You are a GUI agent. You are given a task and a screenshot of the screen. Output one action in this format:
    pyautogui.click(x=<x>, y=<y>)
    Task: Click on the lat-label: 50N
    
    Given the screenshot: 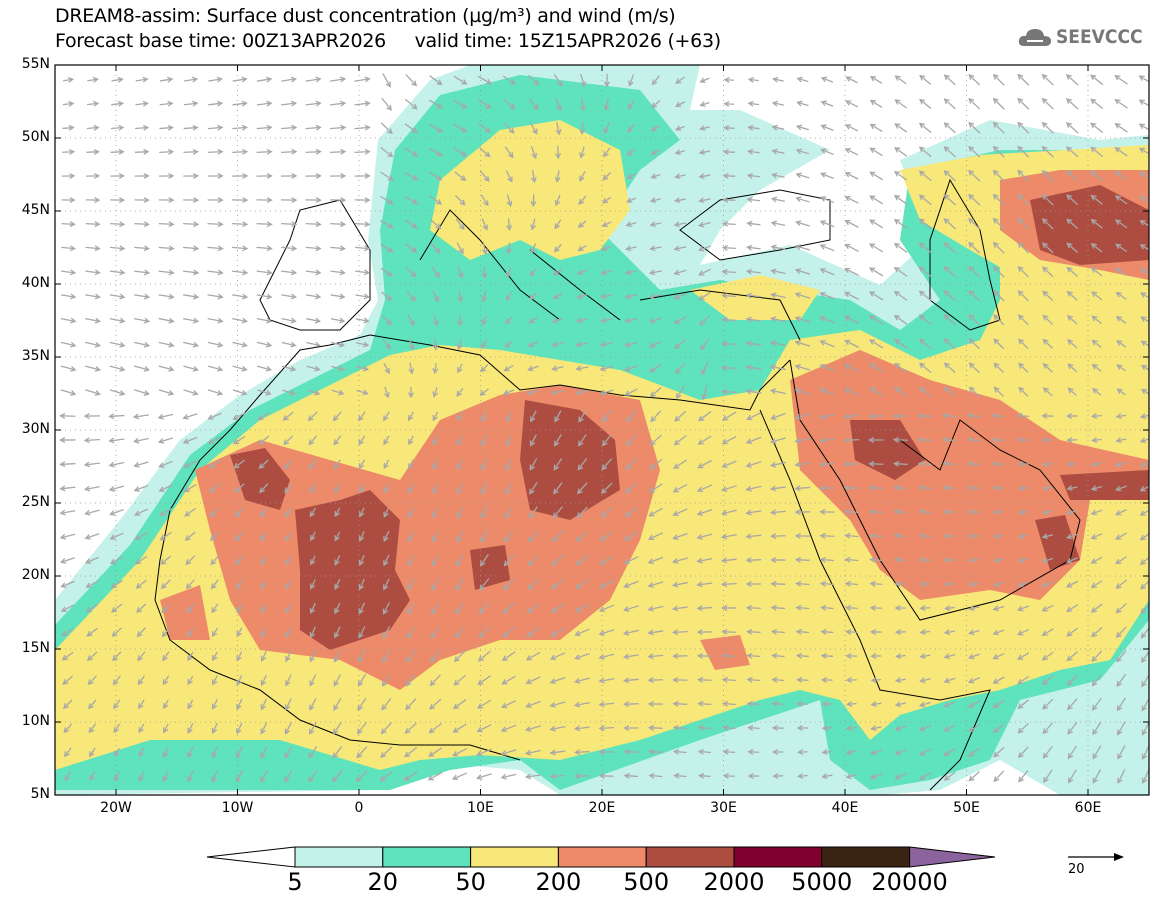 What is the action you would take?
    pyautogui.click(x=35, y=137)
    